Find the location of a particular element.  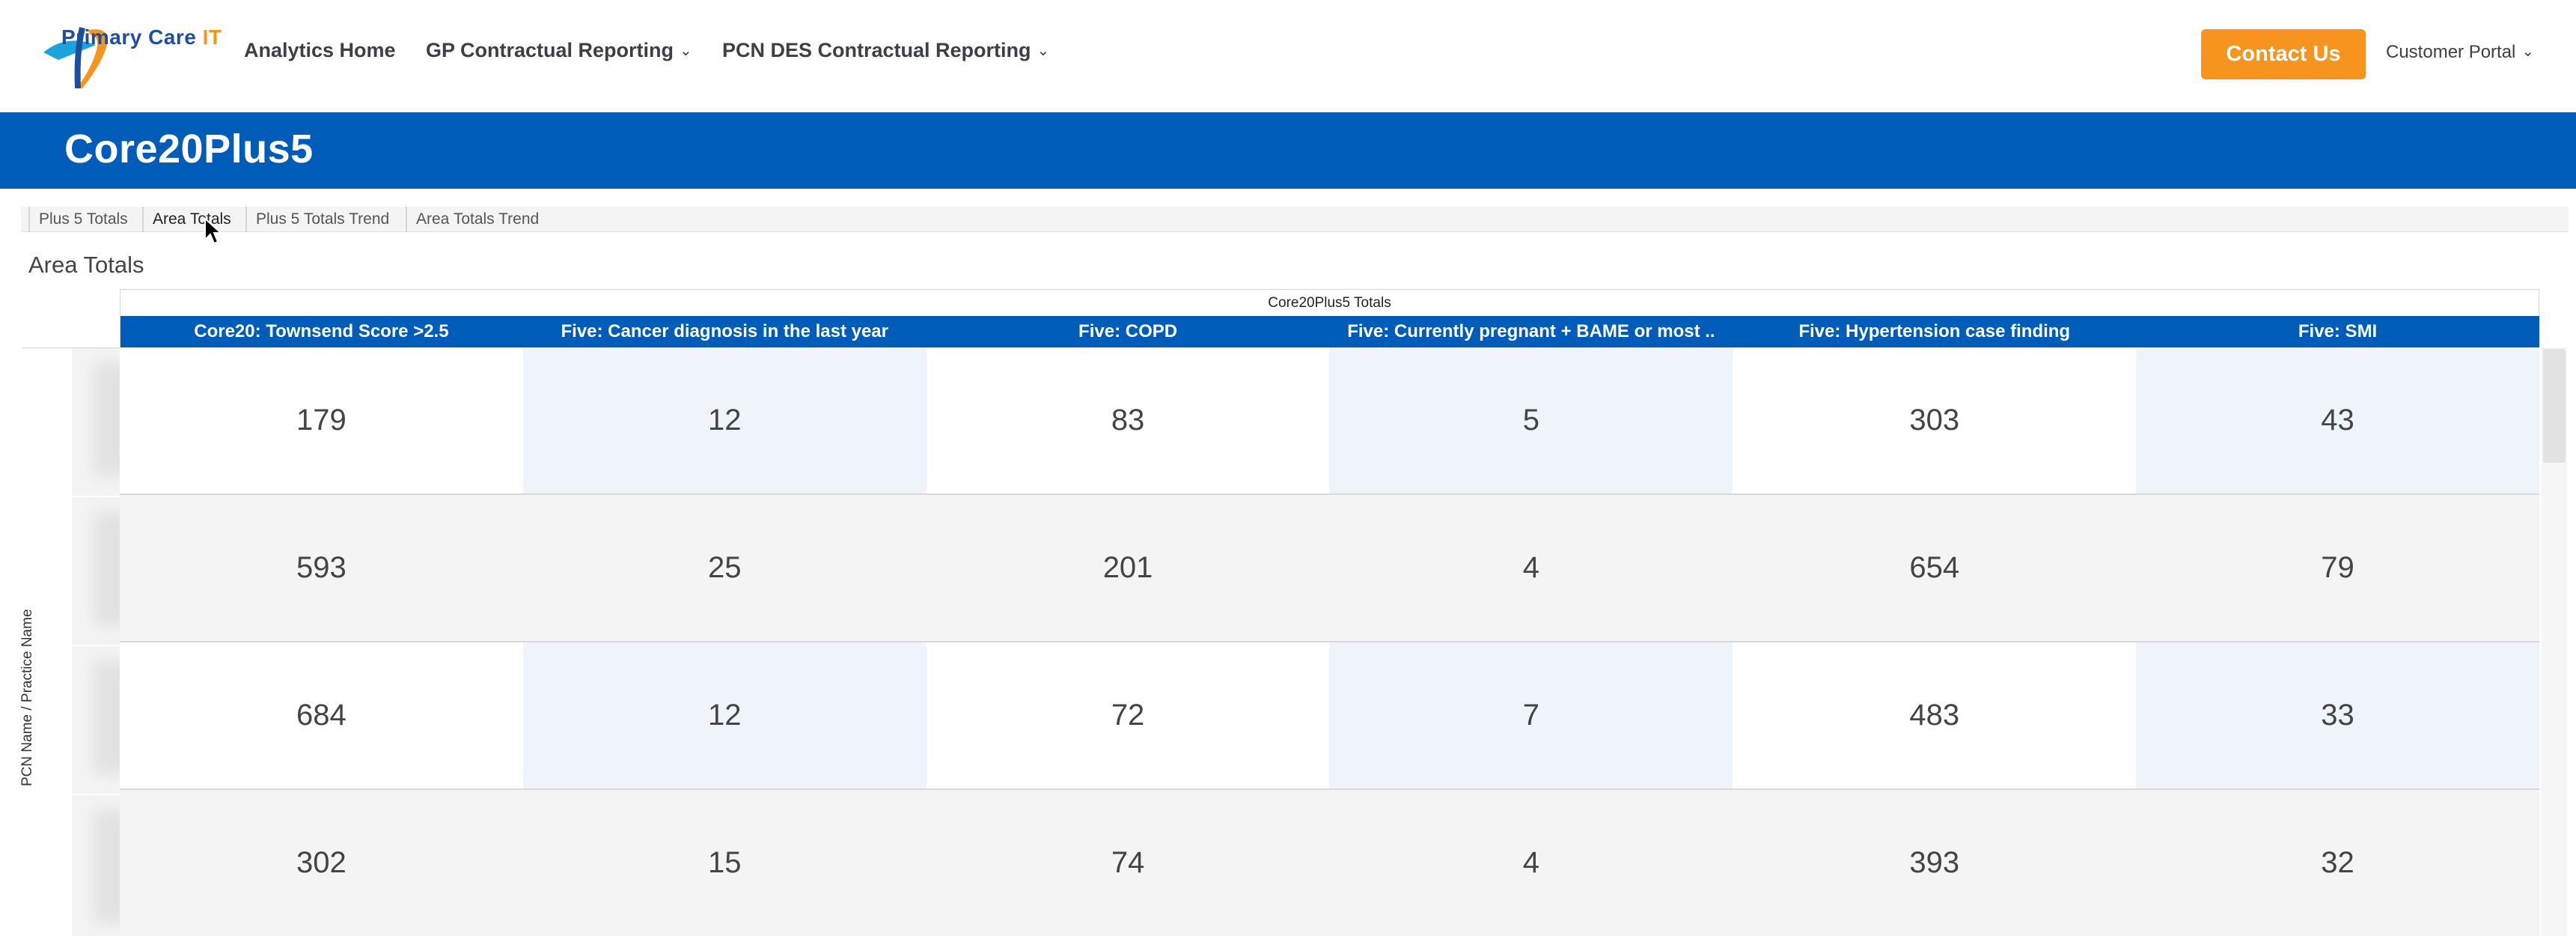

logo-text: Primary Care IT is located at coordinates (141, 37).